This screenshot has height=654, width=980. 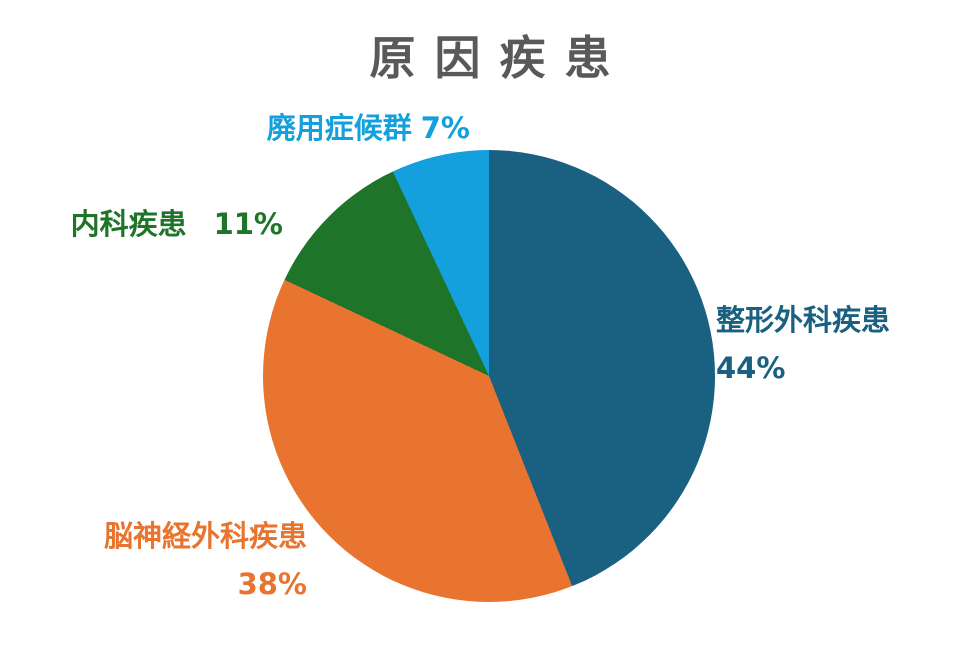 I want to click on slice-label-noushinkeigeka: 脳神経外科疾患 38%, so click(x=205, y=560).